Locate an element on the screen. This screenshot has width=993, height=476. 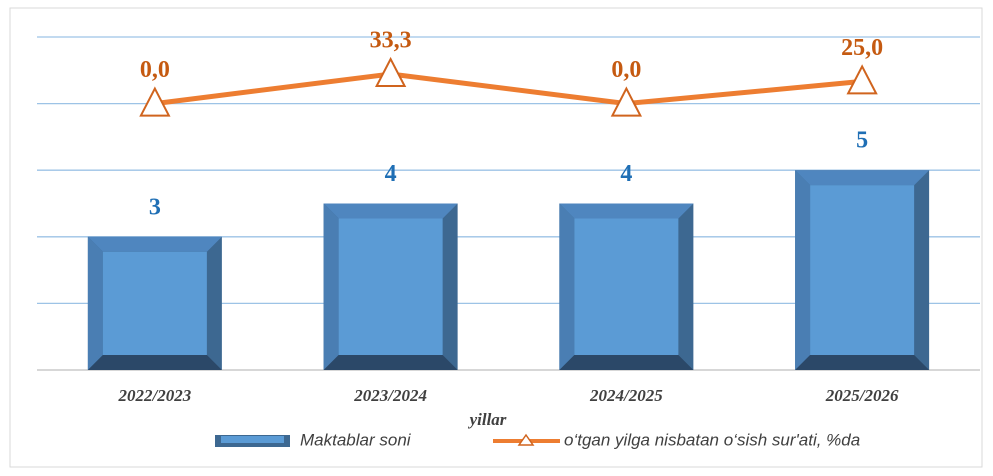
data-label: 25,0 is located at coordinates (862, 48).